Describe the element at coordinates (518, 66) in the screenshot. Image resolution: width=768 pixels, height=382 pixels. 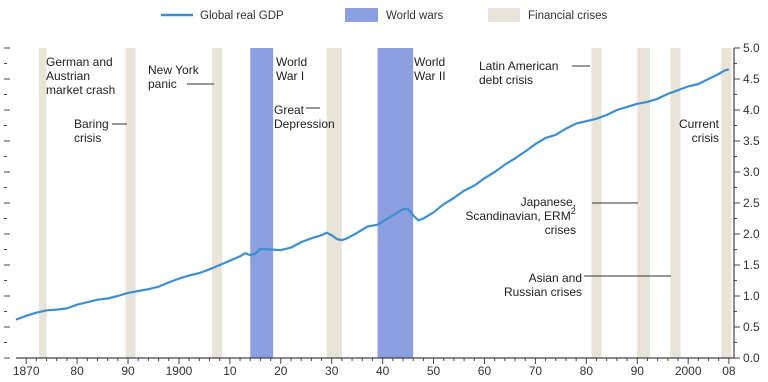
I see `annotation-line: Latin American` at that location.